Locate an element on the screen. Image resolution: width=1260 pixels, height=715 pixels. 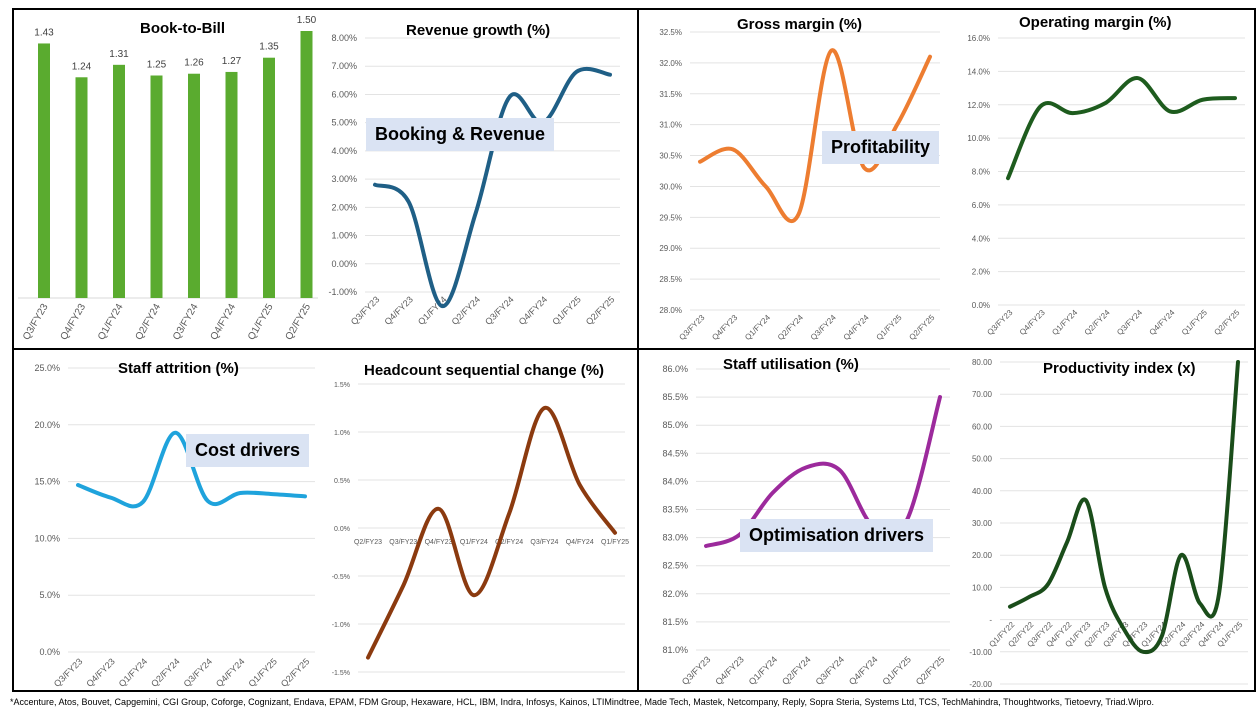
chart-title-productivity-index: Productivity index (x) is located at coordinates (1119, 368).